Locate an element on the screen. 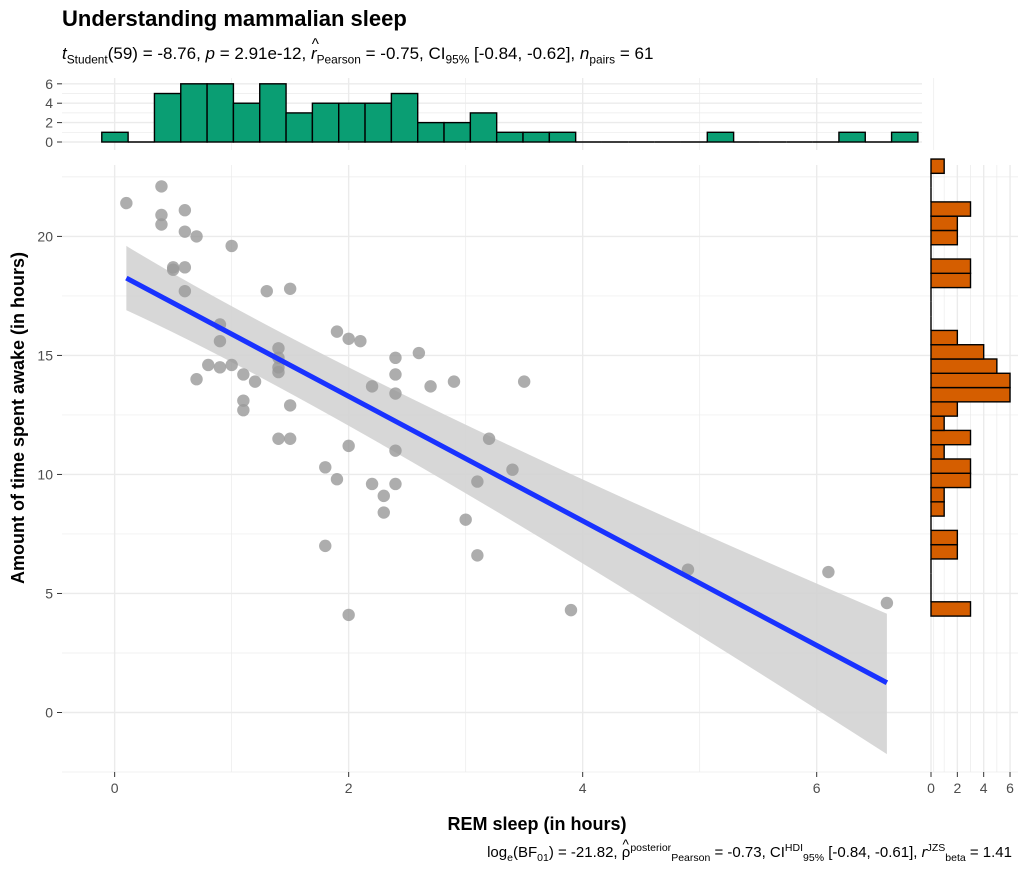 The width and height of the screenshot is (1024, 878). chart-title: Understanding mammalian sleep is located at coordinates (234, 18).